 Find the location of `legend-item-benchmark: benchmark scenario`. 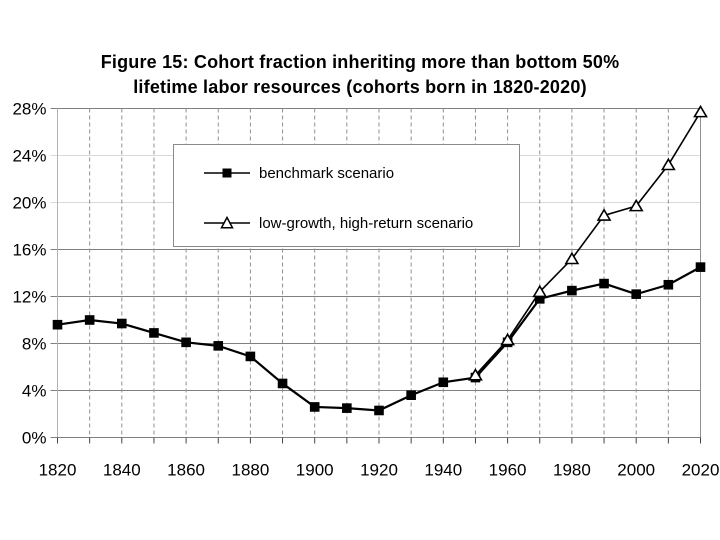

legend-item-benchmark: benchmark scenario is located at coordinates (299, 173).